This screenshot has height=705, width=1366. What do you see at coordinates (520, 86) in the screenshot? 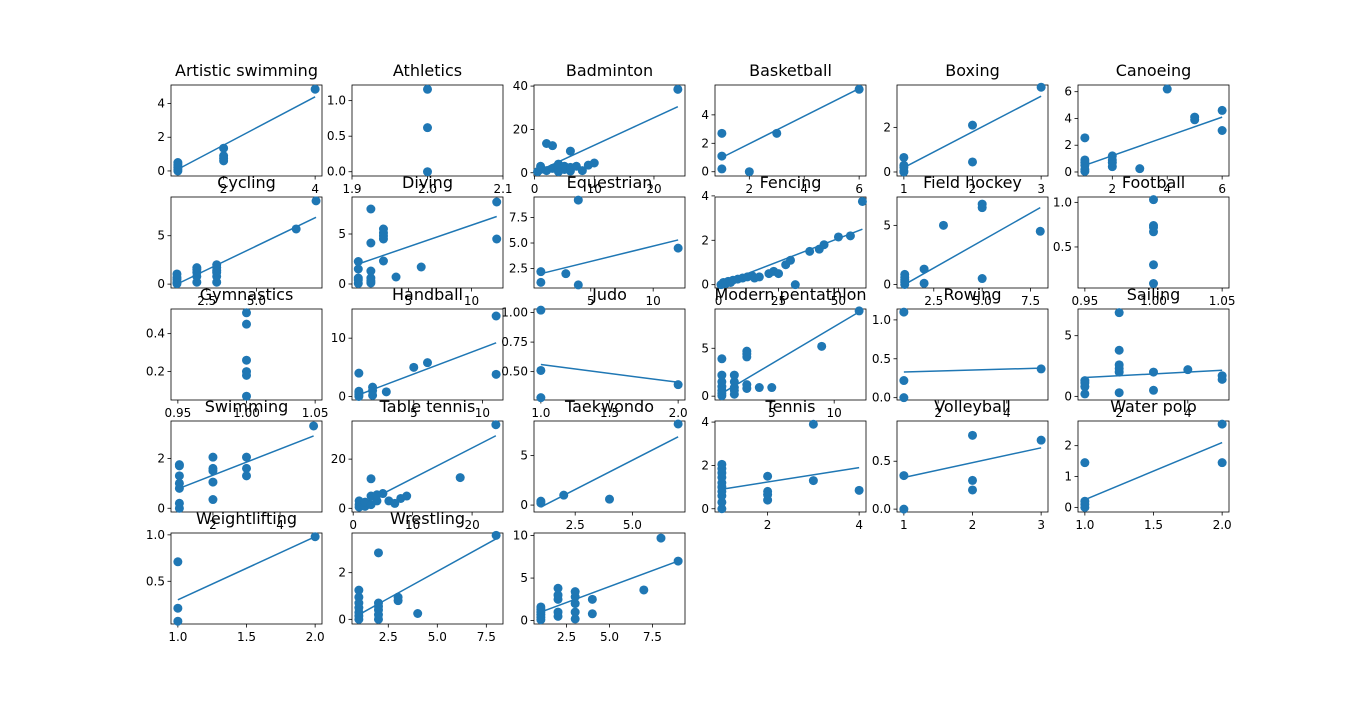
I see `y-tick-label: 40` at bounding box center [520, 86].